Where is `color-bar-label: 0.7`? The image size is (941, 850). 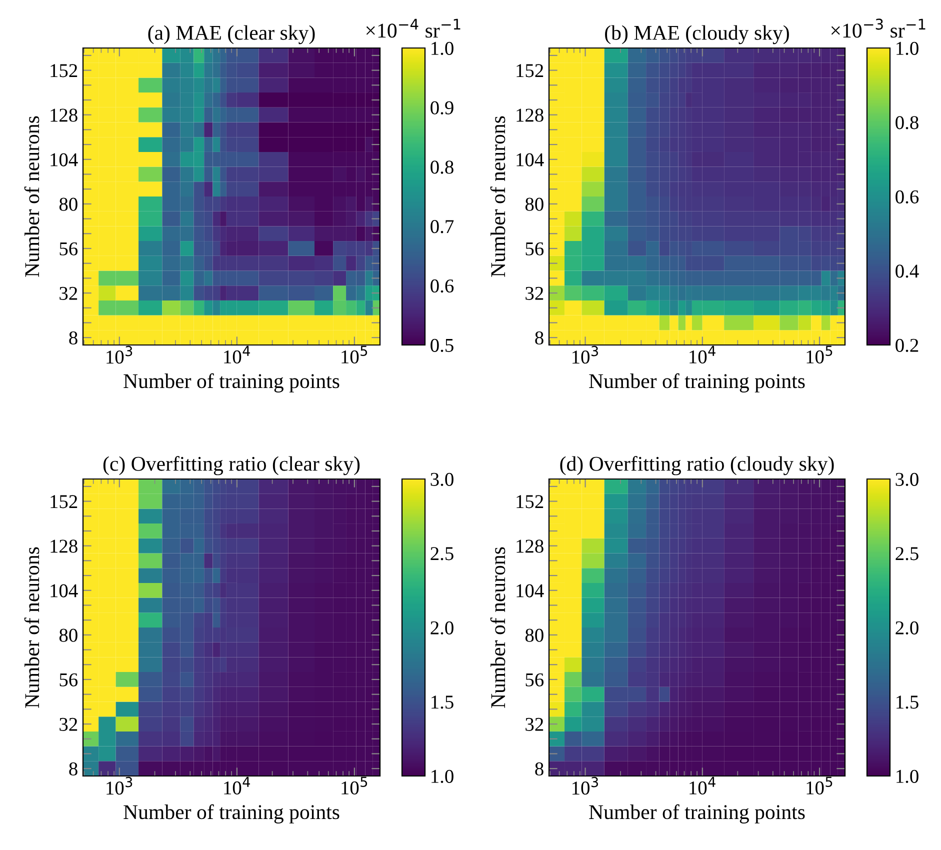
color-bar-label: 0.7 is located at coordinates (442, 227).